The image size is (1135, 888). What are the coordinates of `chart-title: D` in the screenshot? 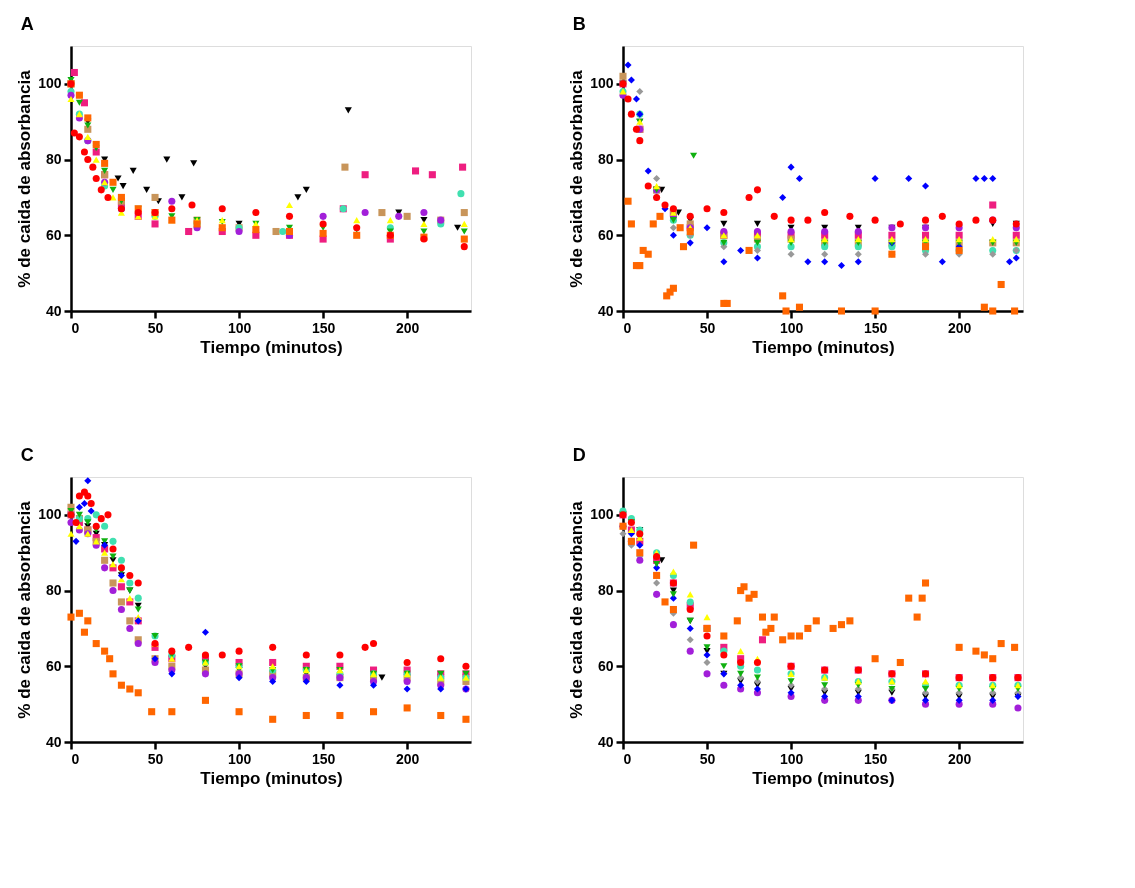 It's located at (579, 455).